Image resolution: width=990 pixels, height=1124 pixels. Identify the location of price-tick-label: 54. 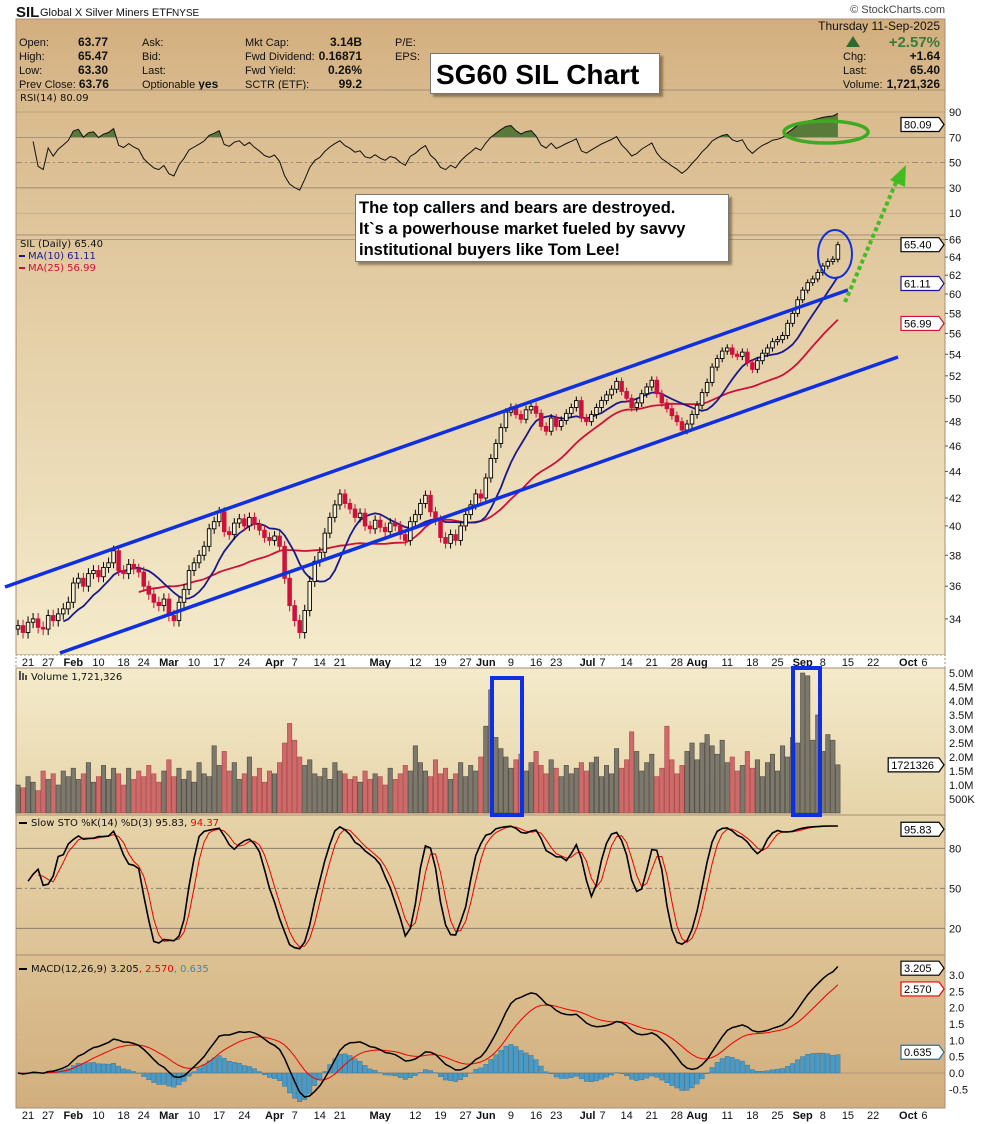
(955, 355).